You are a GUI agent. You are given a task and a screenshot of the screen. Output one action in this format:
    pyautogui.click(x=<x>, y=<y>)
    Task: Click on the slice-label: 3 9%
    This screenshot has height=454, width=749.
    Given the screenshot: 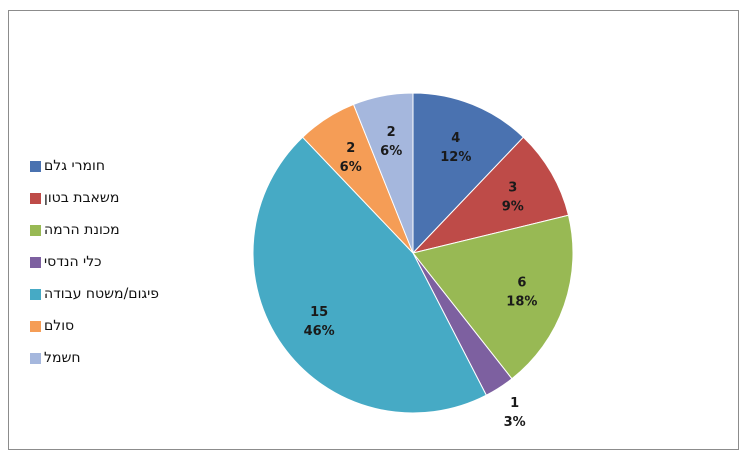 What is the action you would take?
    pyautogui.click(x=513, y=197)
    